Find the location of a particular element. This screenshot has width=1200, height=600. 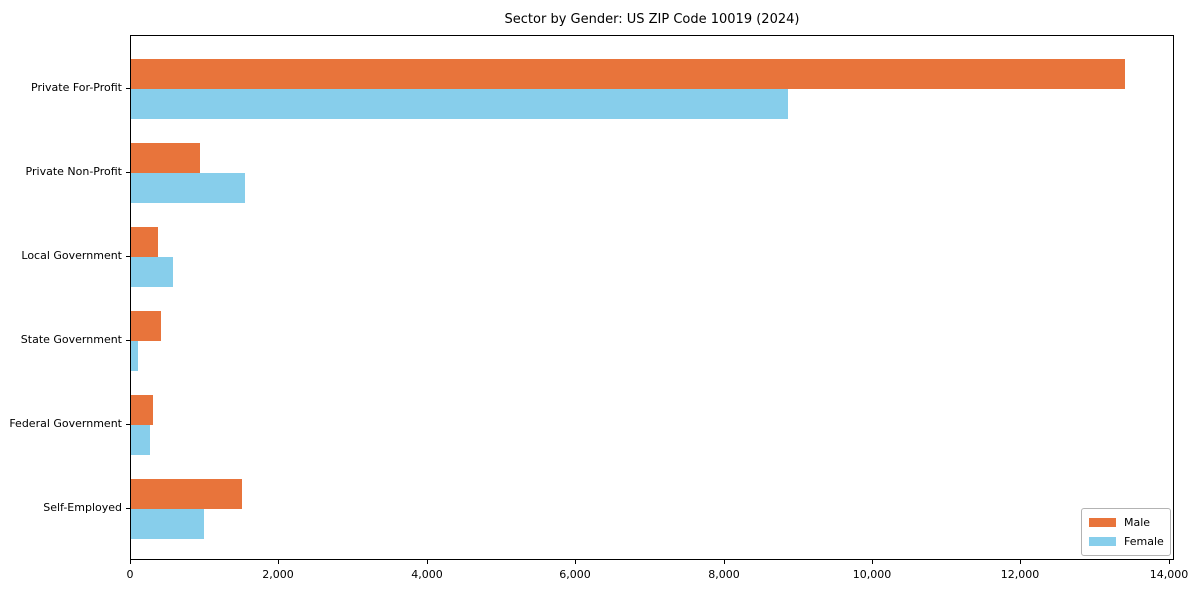

bar-female-private-non-profit is located at coordinates (188, 188).